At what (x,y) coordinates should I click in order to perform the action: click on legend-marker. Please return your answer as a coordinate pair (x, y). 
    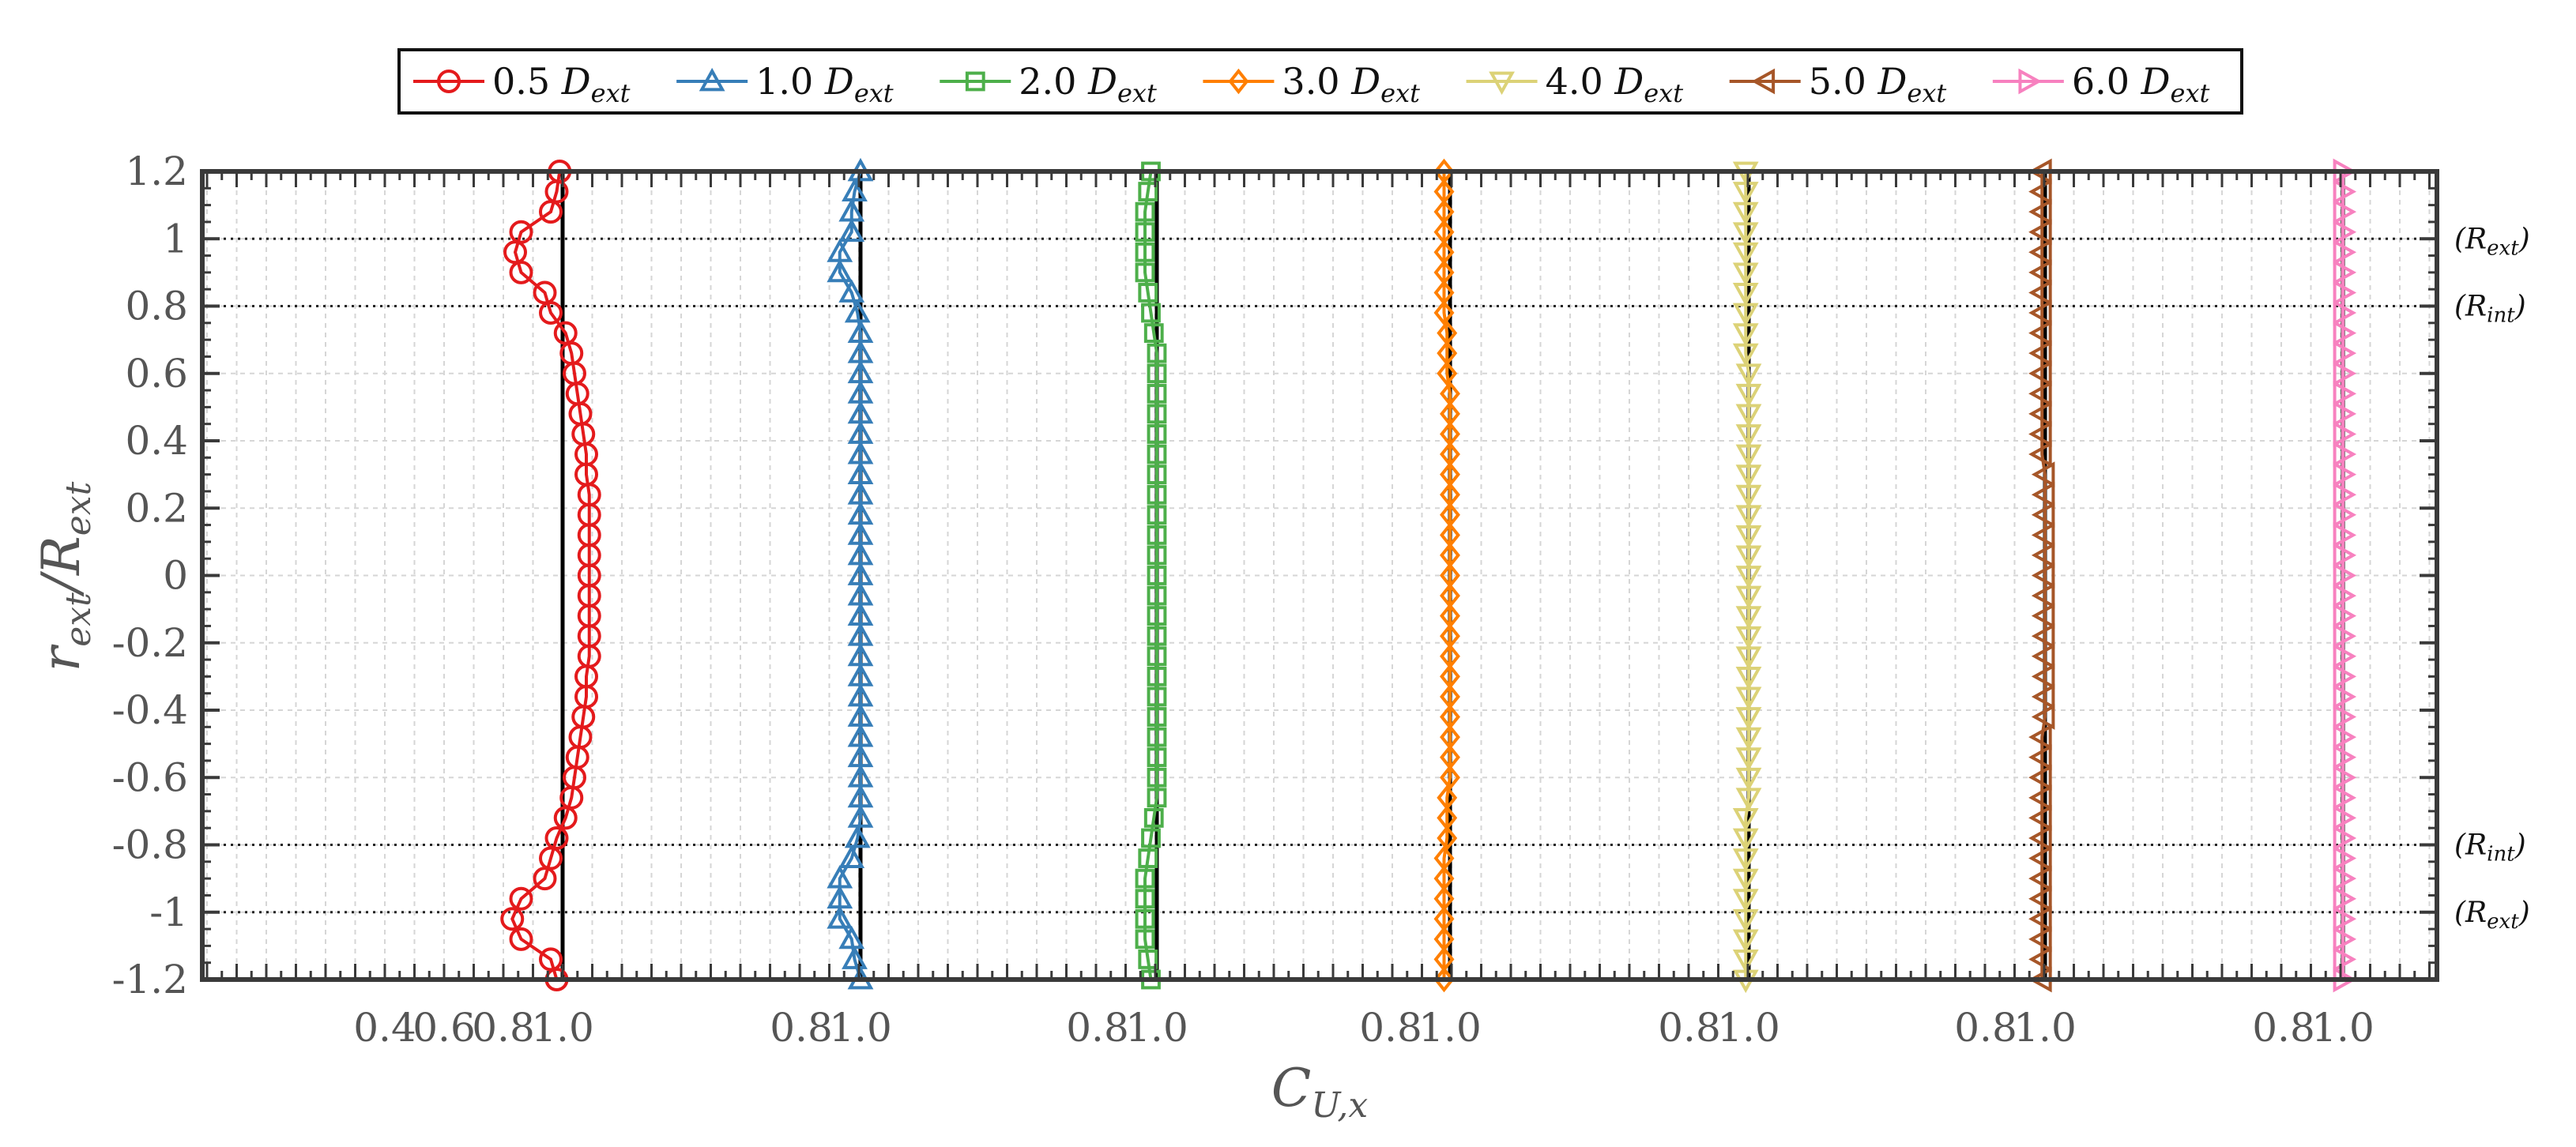
    Looking at the image, I should click on (449, 81).